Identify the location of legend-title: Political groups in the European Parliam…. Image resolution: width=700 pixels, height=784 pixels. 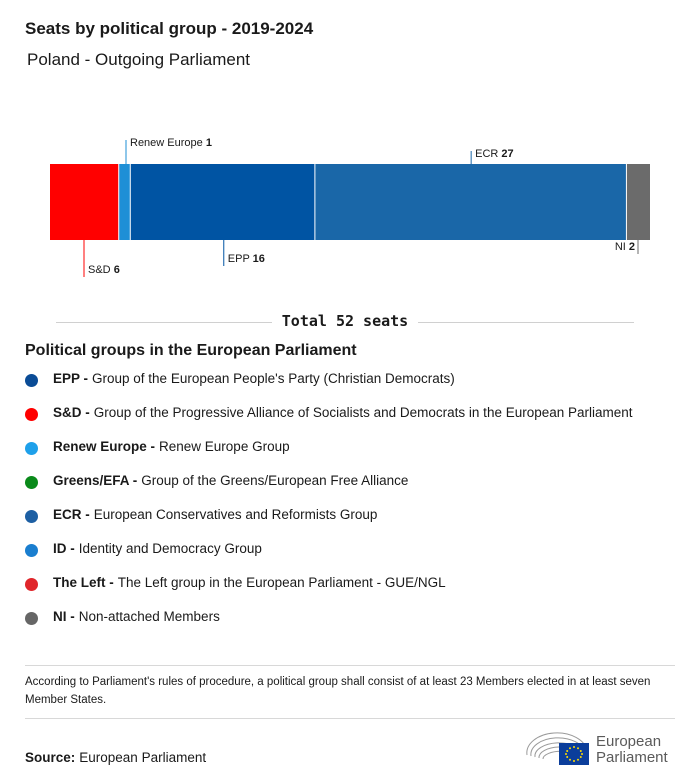
(191, 350).